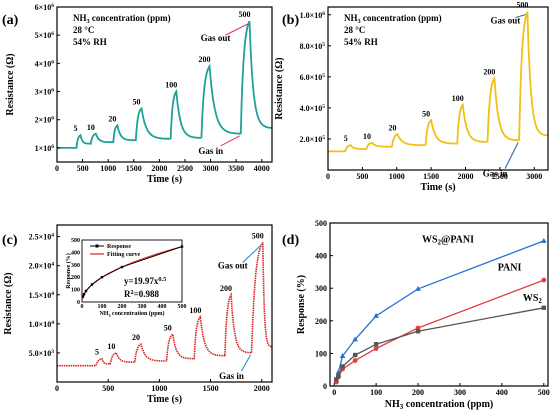 Image resolution: width=554 pixels, height=416 pixels. I want to click on y-axis-label: Response (%), so click(301, 304).